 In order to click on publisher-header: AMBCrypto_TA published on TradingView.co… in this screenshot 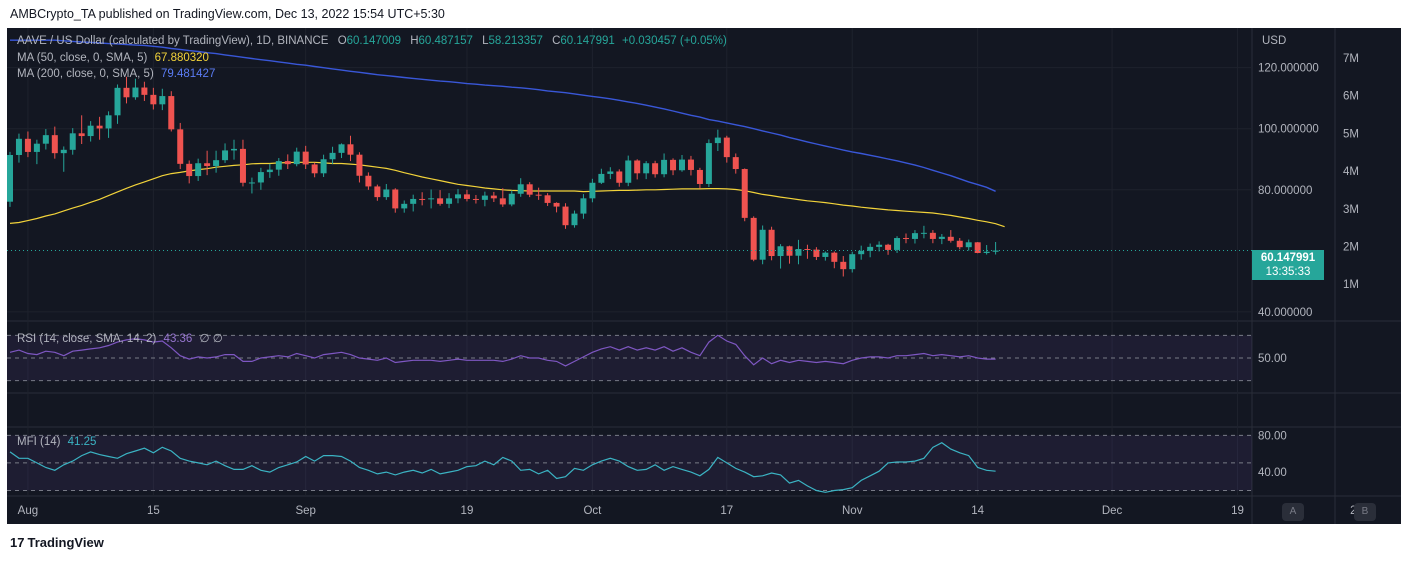, I will do `click(704, 14)`.